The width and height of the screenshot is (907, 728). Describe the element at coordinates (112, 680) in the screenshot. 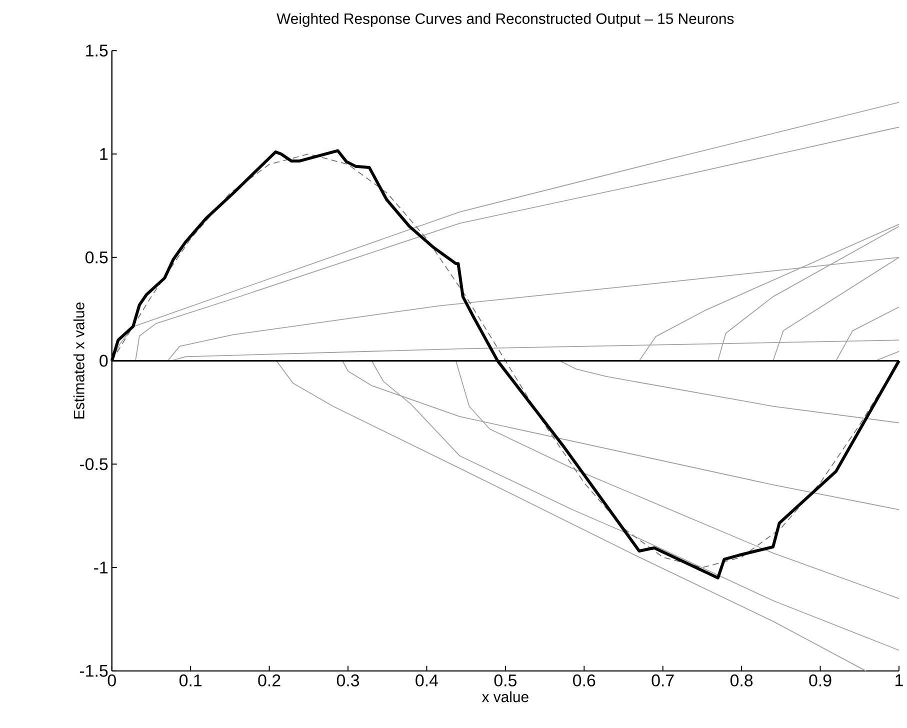

I see `x-tick-label: 0` at that location.